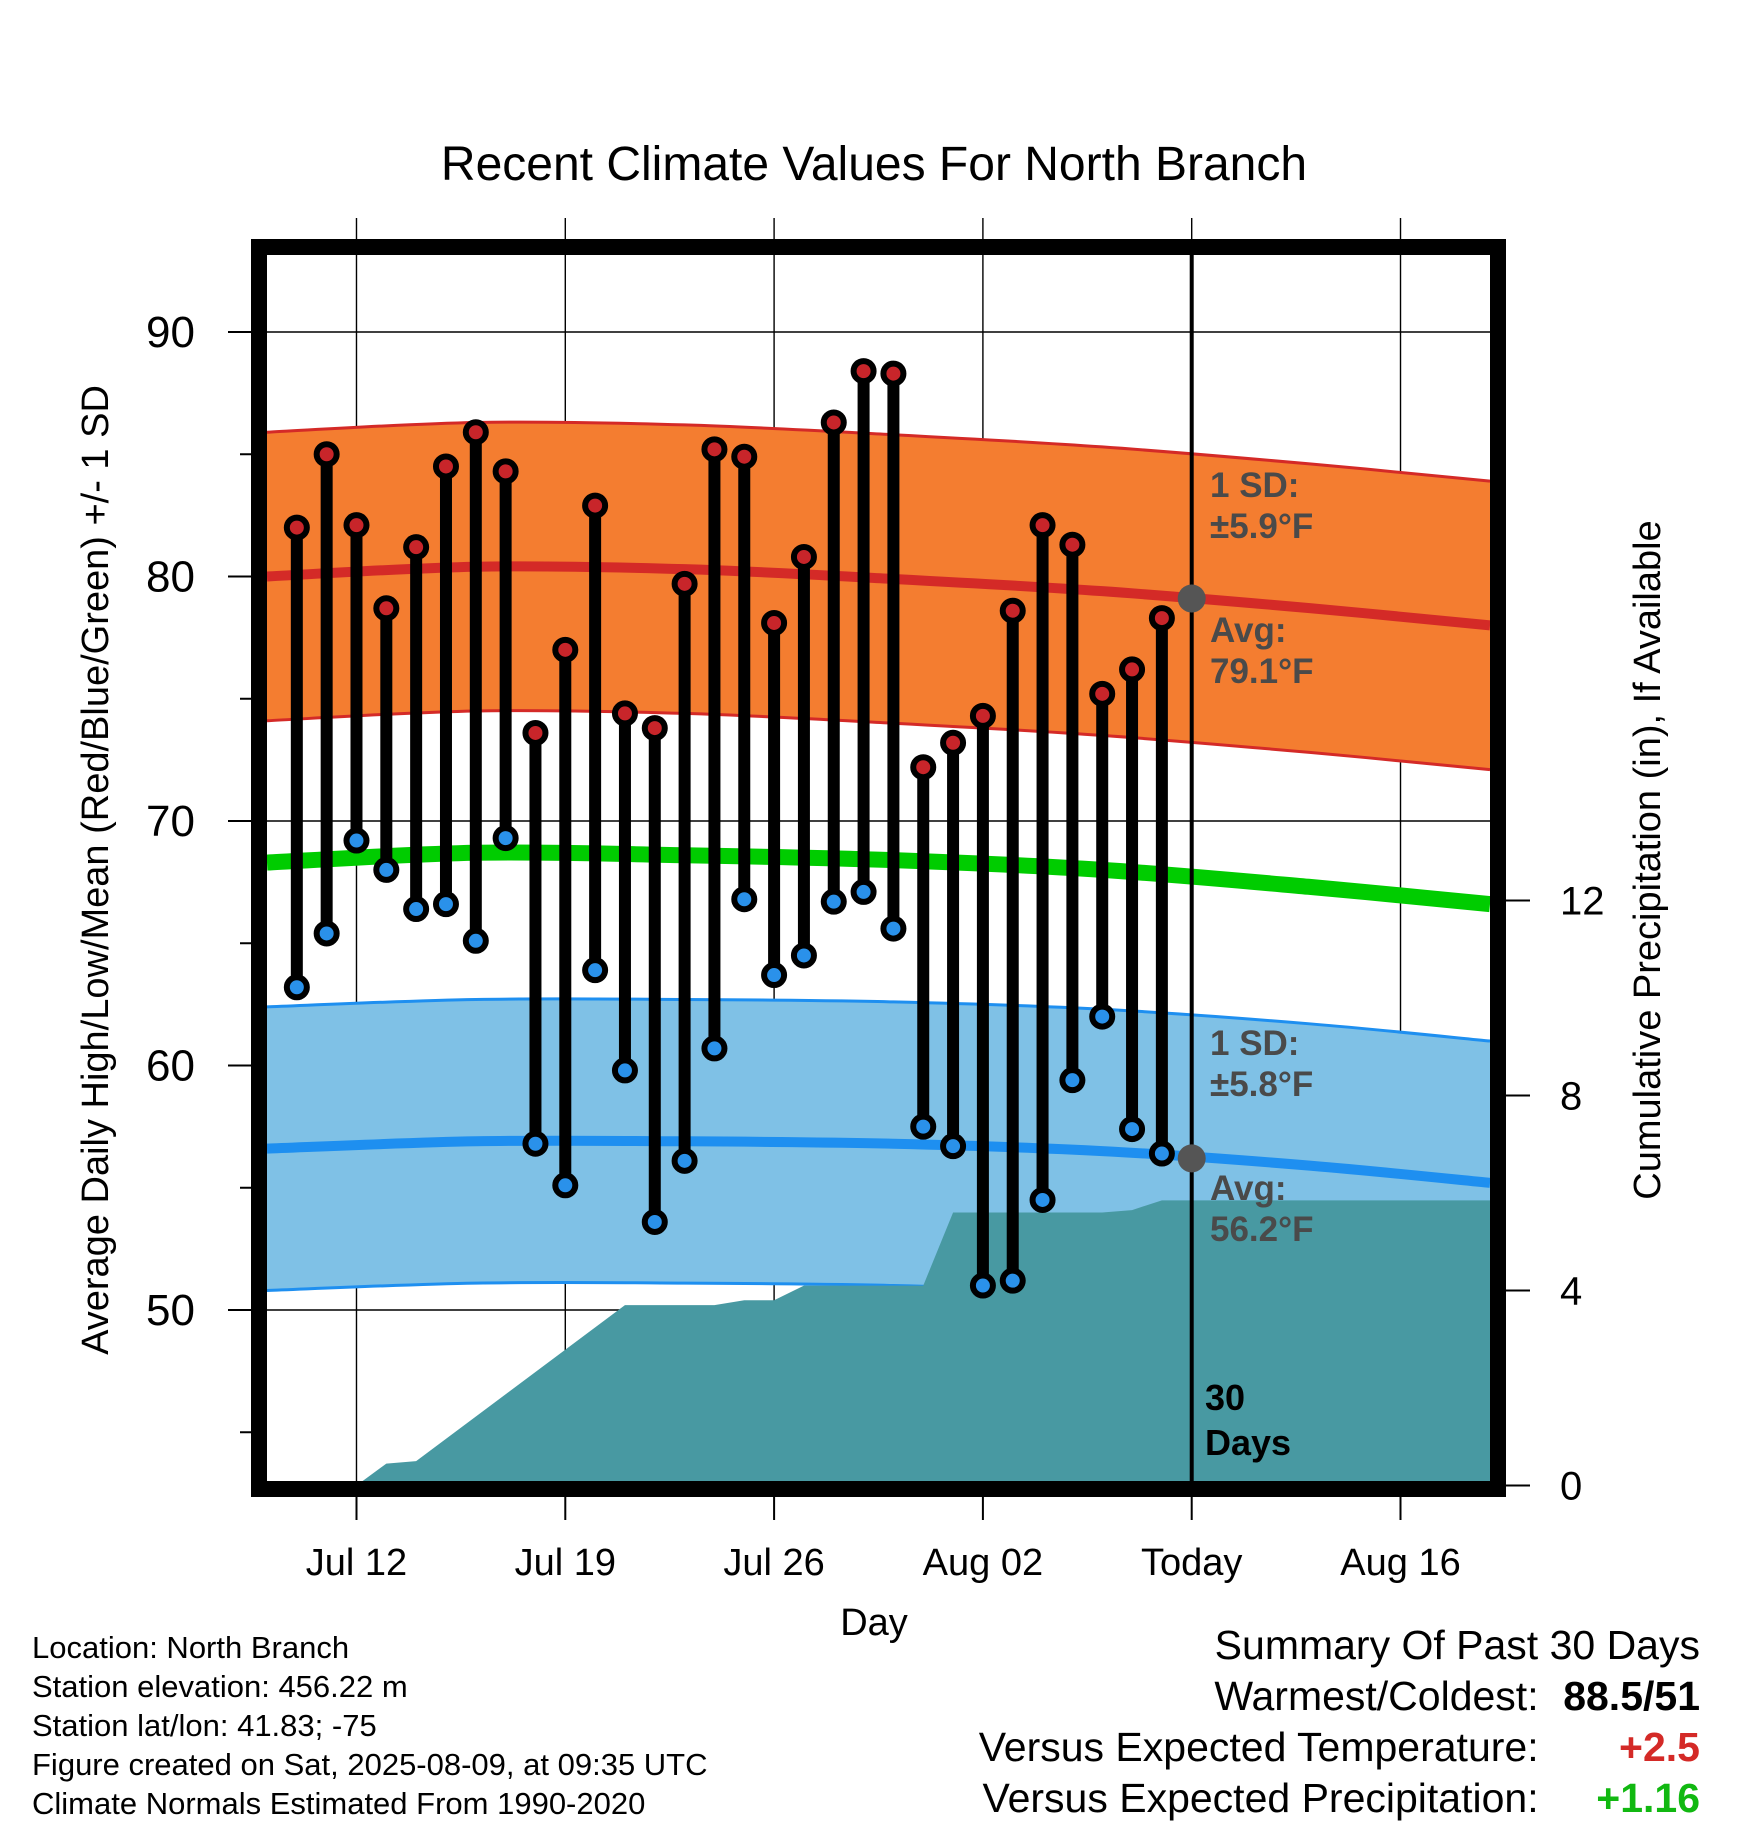  Describe the element at coordinates (1648, 1798) in the screenshot. I see `precip-value: +1.16` at that location.